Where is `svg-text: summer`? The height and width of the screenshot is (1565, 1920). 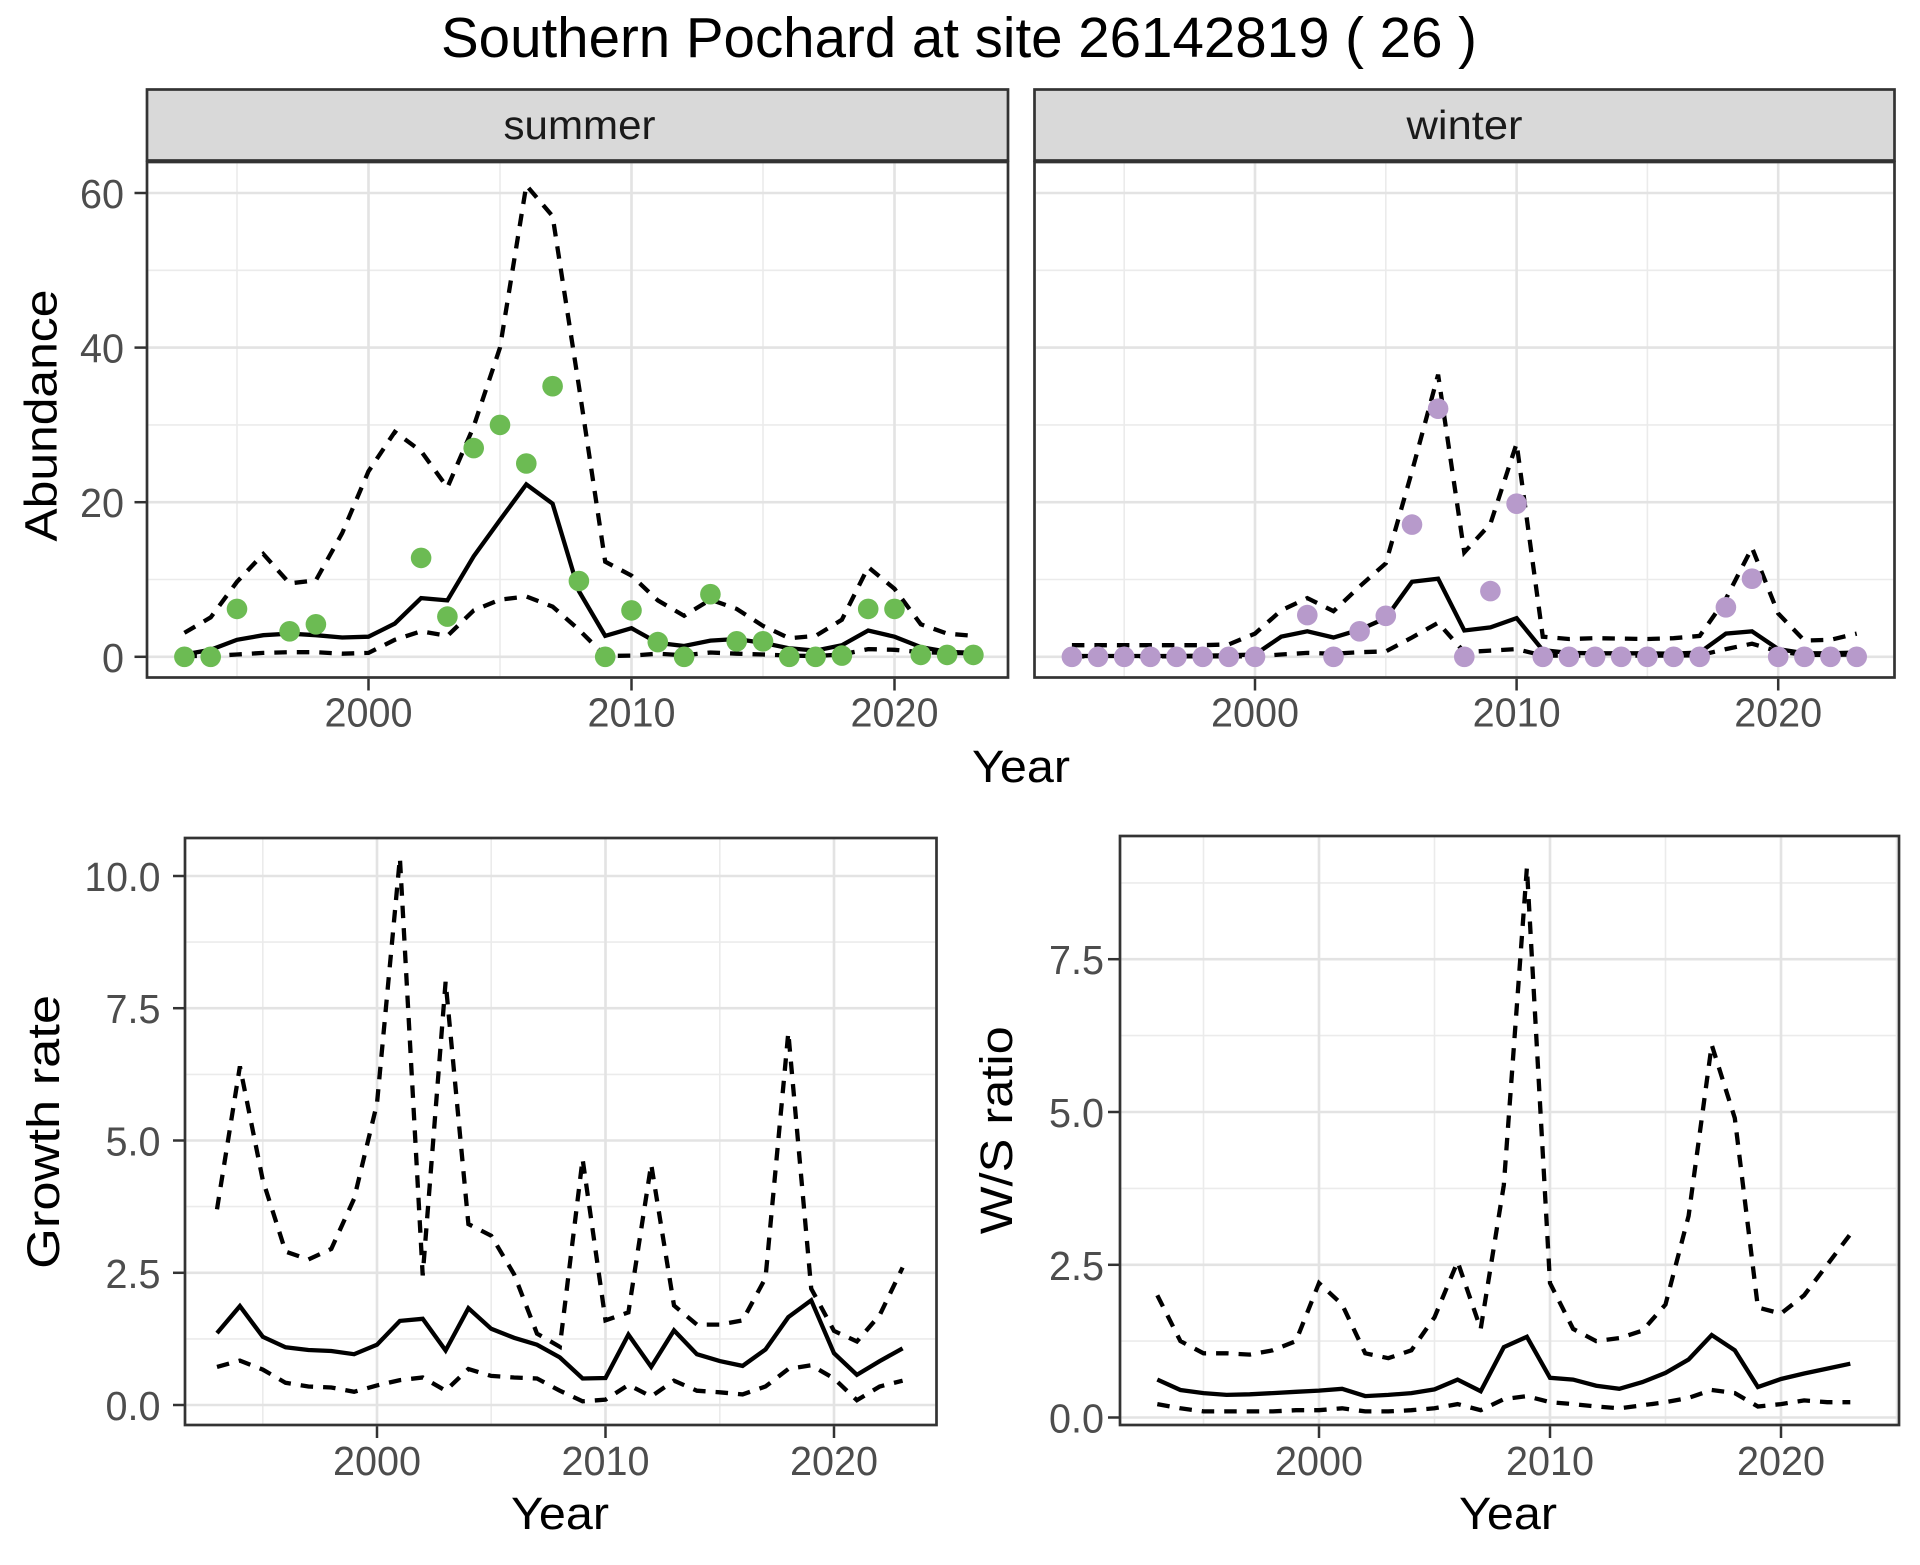 svg-text: summer is located at coordinates (580, 125).